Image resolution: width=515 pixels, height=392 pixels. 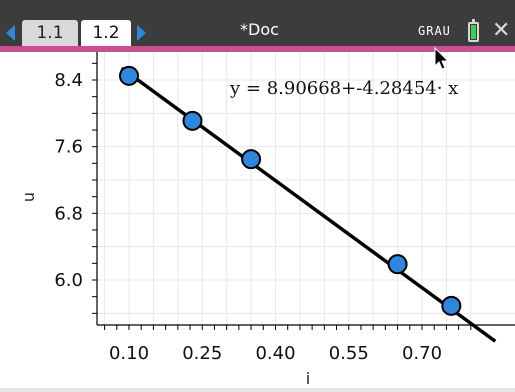 What do you see at coordinates (343, 88) in the screenshot?
I see `regression-equation: y = 8.90668+-4.28454· x` at bounding box center [343, 88].